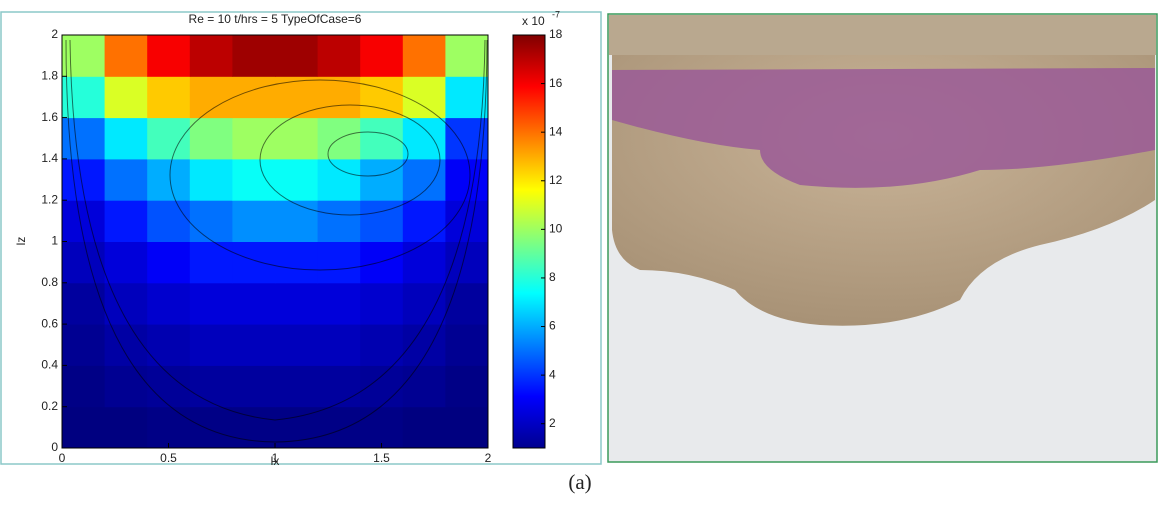 The height and width of the screenshot is (505, 1159). What do you see at coordinates (529, 241) in the screenshot?
I see `colorbar` at bounding box center [529, 241].